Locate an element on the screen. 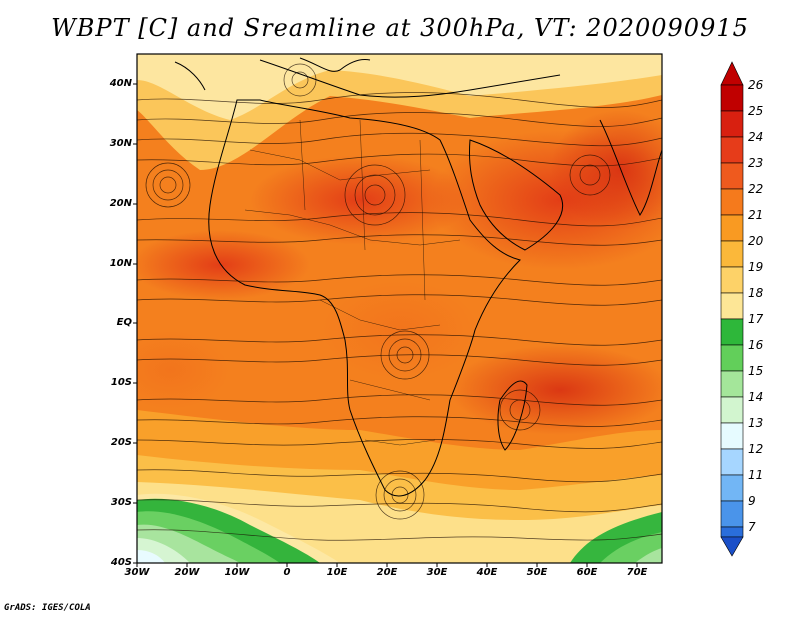  colorbar-label-25: 25 is located at coordinates (756, 111).